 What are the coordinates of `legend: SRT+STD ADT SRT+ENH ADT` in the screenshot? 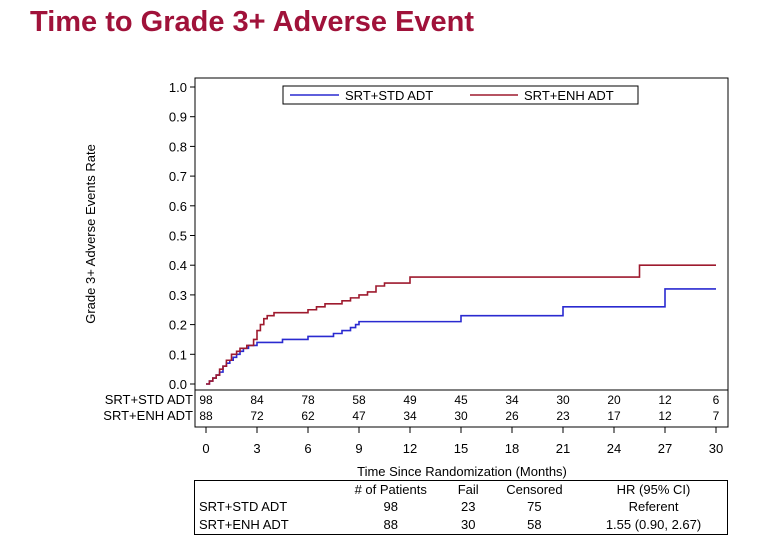 It's located at (460, 95).